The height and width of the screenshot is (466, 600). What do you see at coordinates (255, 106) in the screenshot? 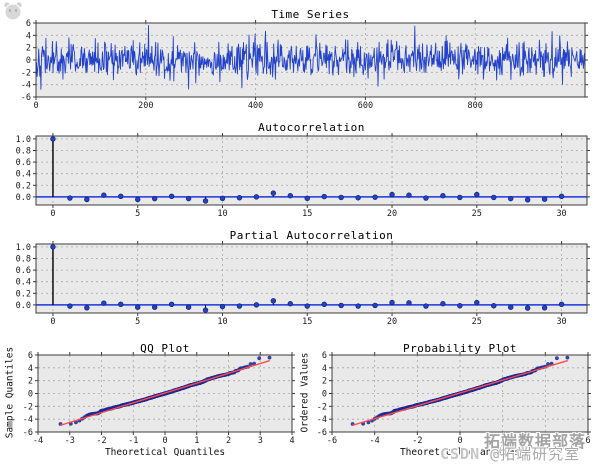
I see `svg-text: 400` at bounding box center [255, 106].